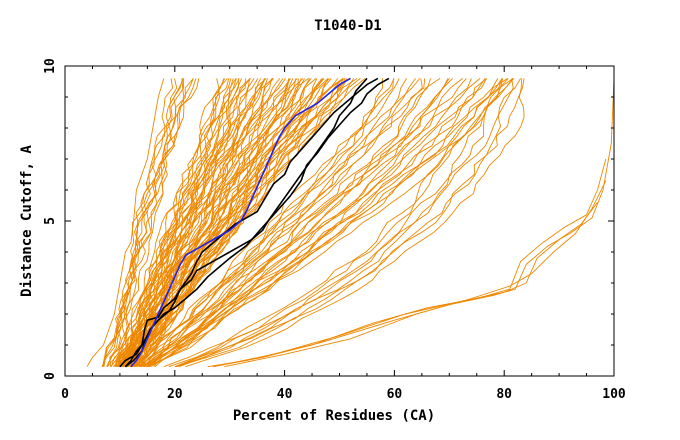  What do you see at coordinates (27, 221) in the screenshot?
I see `y-axis-label: Distance Cutoff, A` at bounding box center [27, 221].